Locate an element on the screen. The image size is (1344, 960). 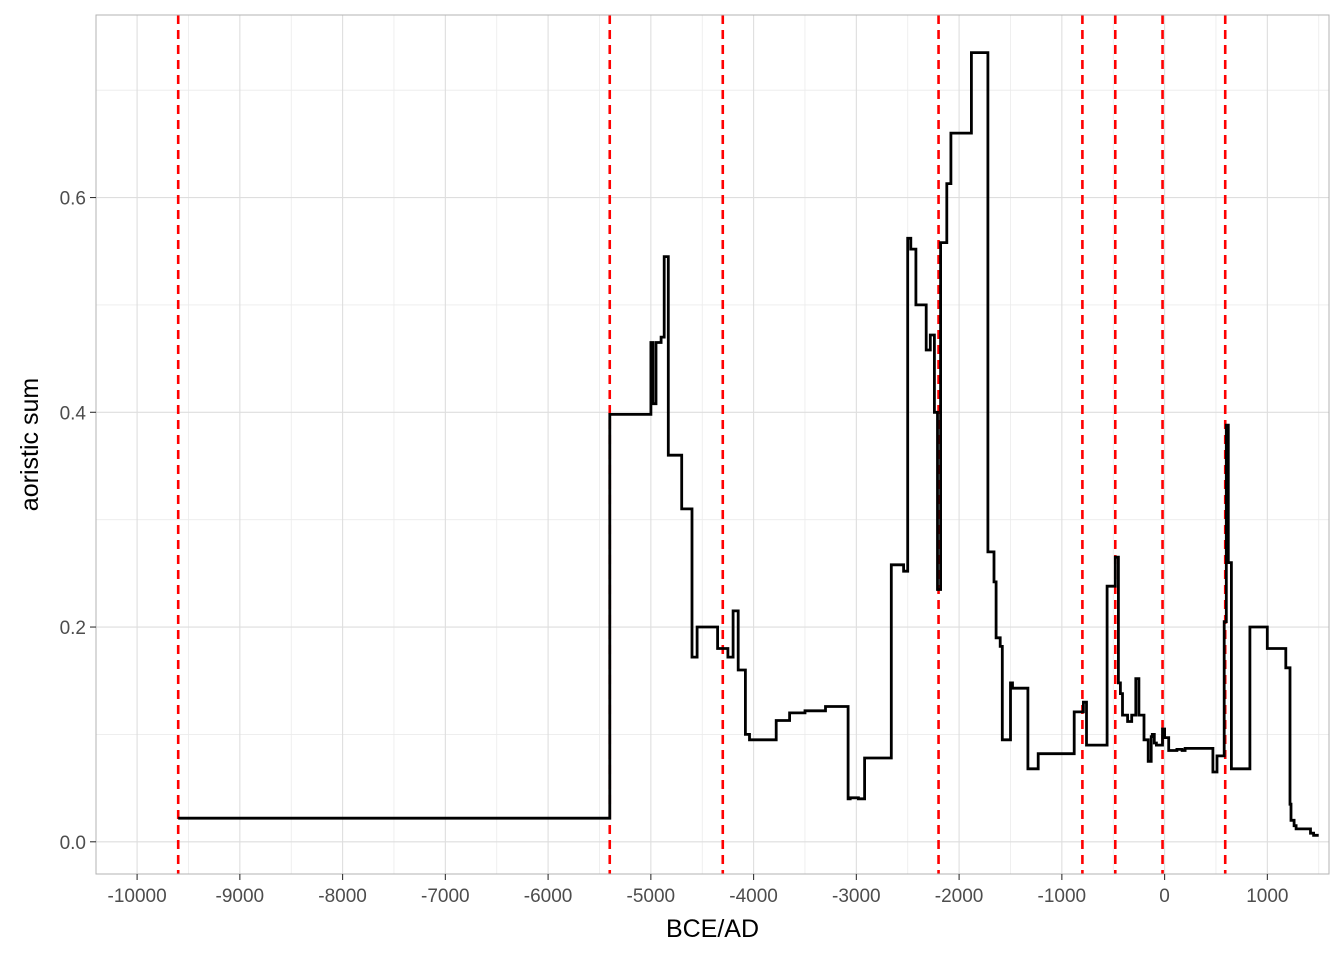
x-axis-title: BCE/AD is located at coordinates (712, 929).